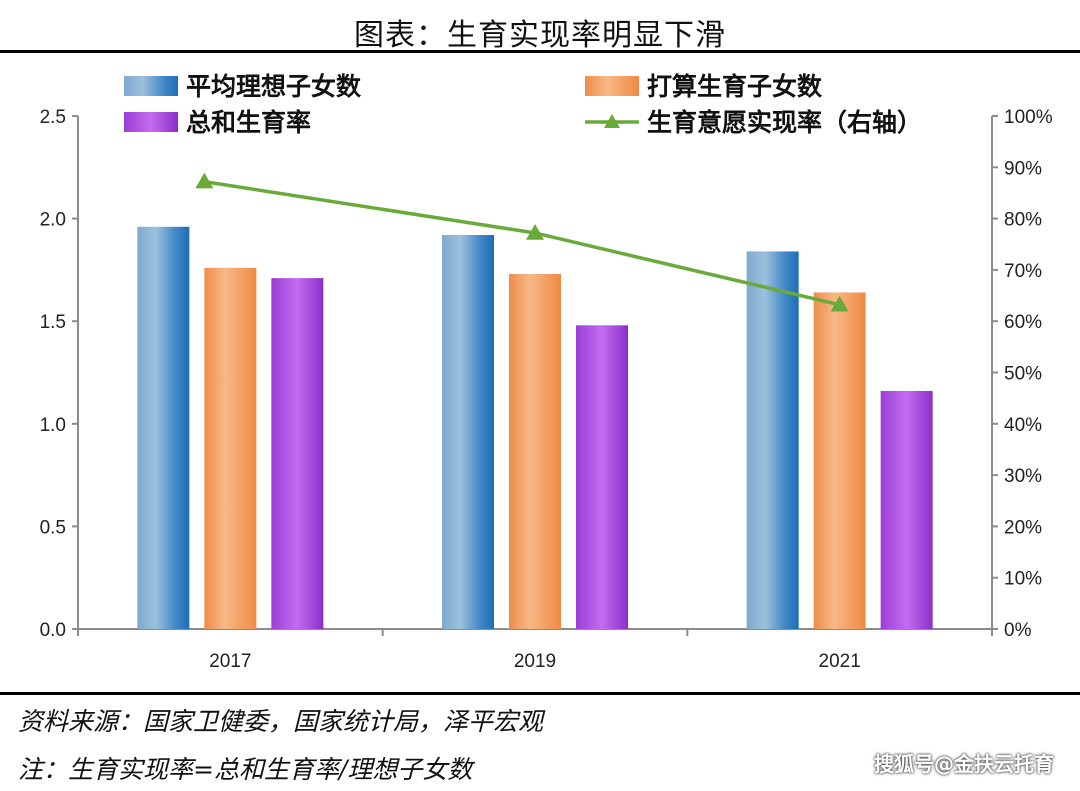 The height and width of the screenshot is (791, 1080). I want to click on right-tick-label: 50%, so click(1023, 374).